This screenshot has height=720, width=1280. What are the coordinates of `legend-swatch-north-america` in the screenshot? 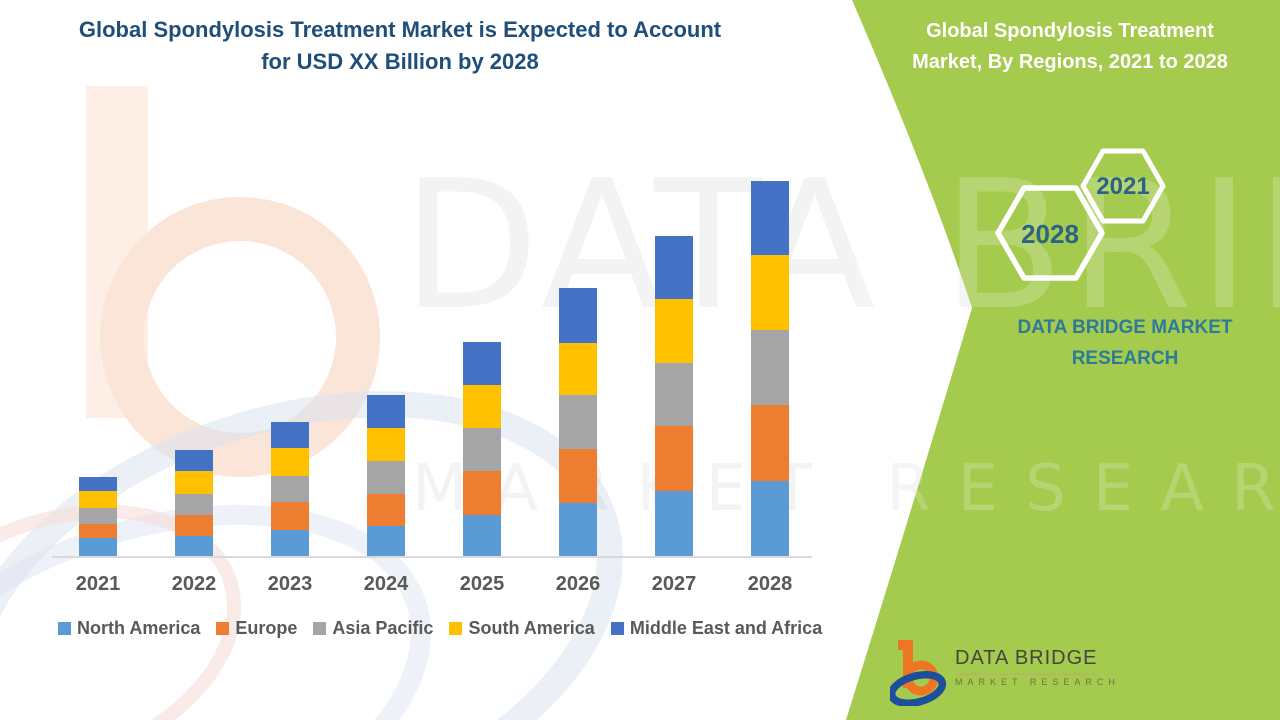 It's located at (64, 628).